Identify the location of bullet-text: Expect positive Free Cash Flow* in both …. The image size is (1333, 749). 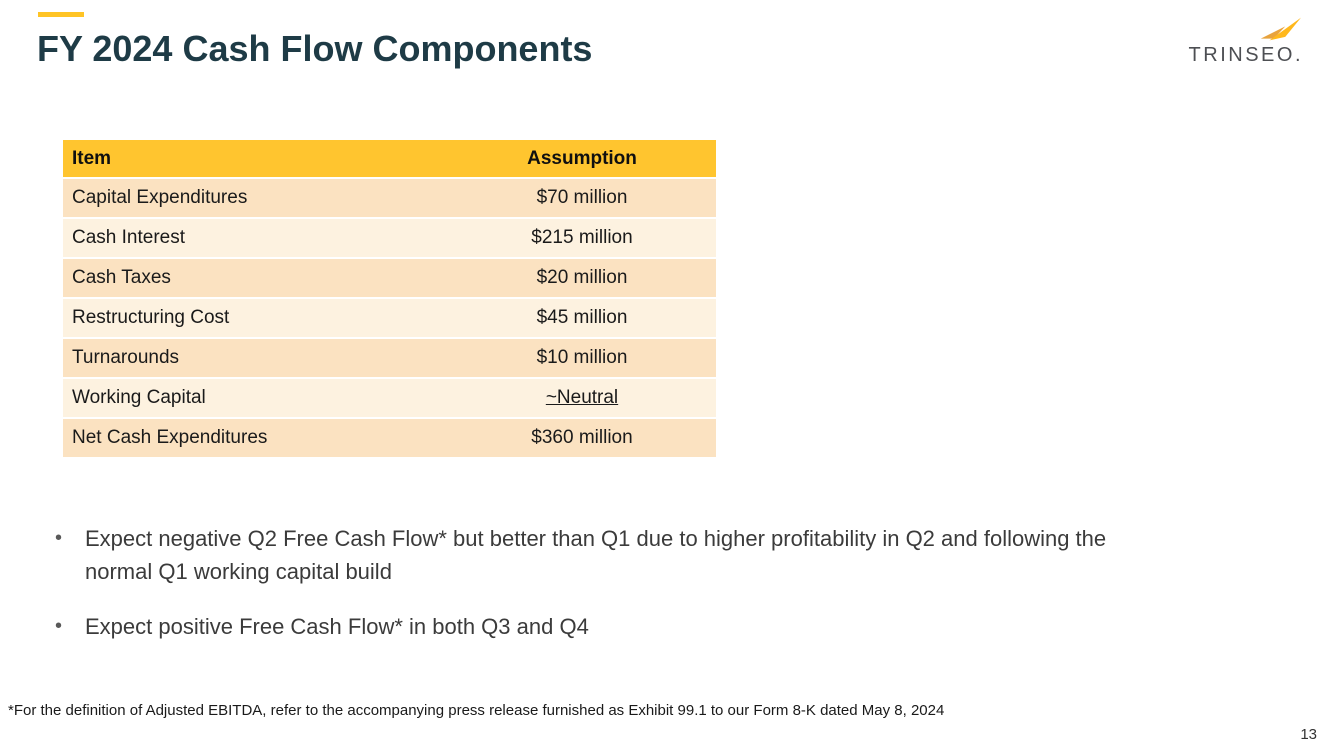
(337, 626).